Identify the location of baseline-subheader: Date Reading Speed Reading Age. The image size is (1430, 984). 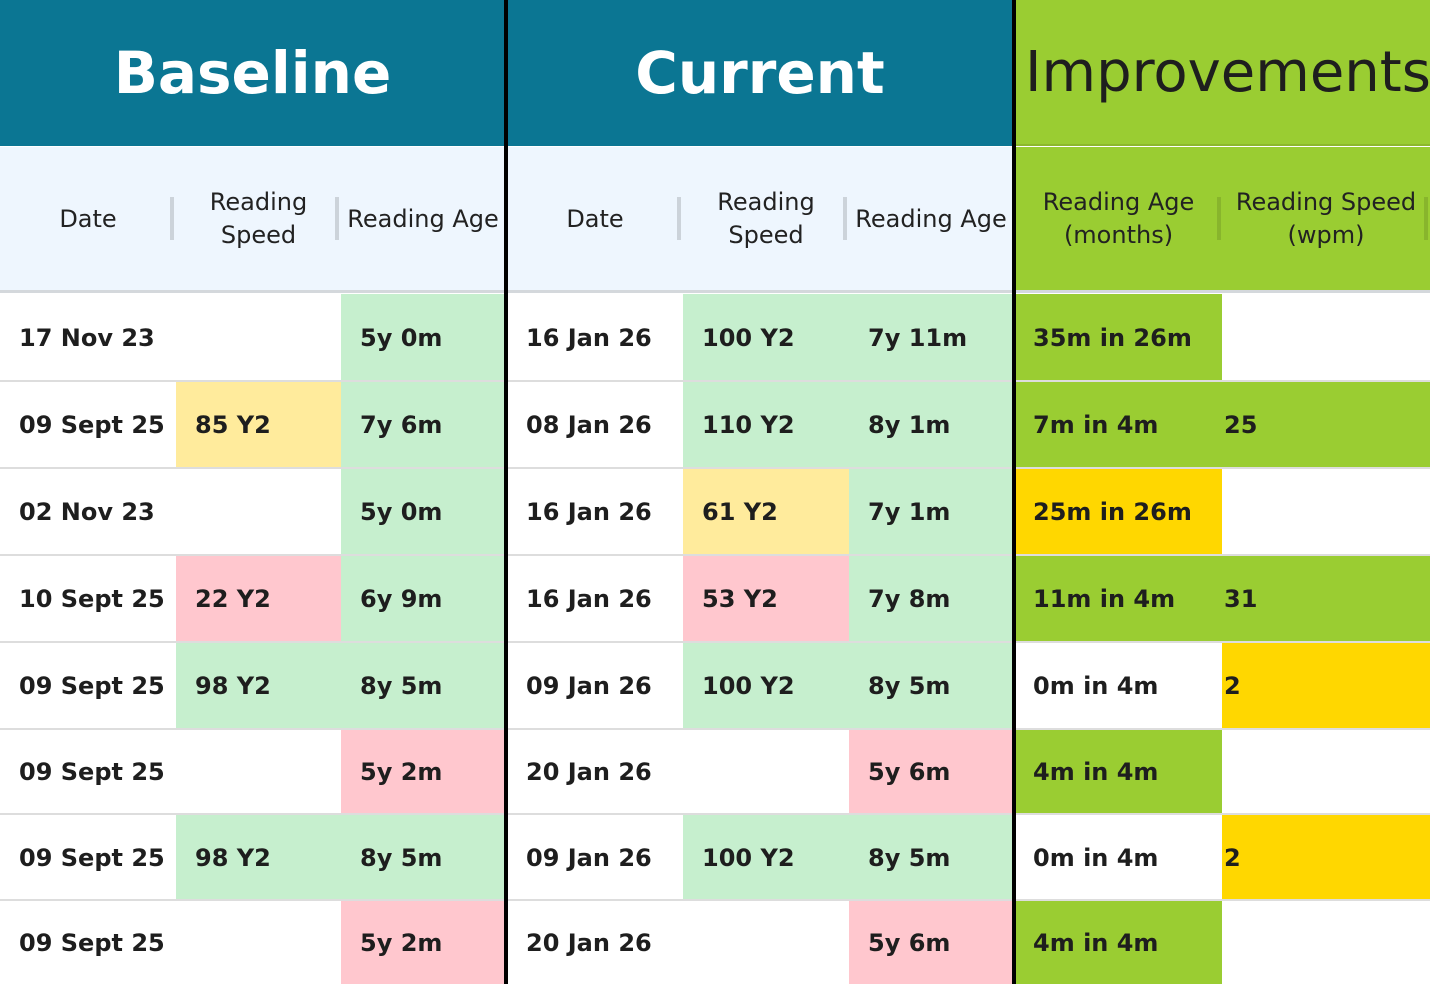
(252, 219).